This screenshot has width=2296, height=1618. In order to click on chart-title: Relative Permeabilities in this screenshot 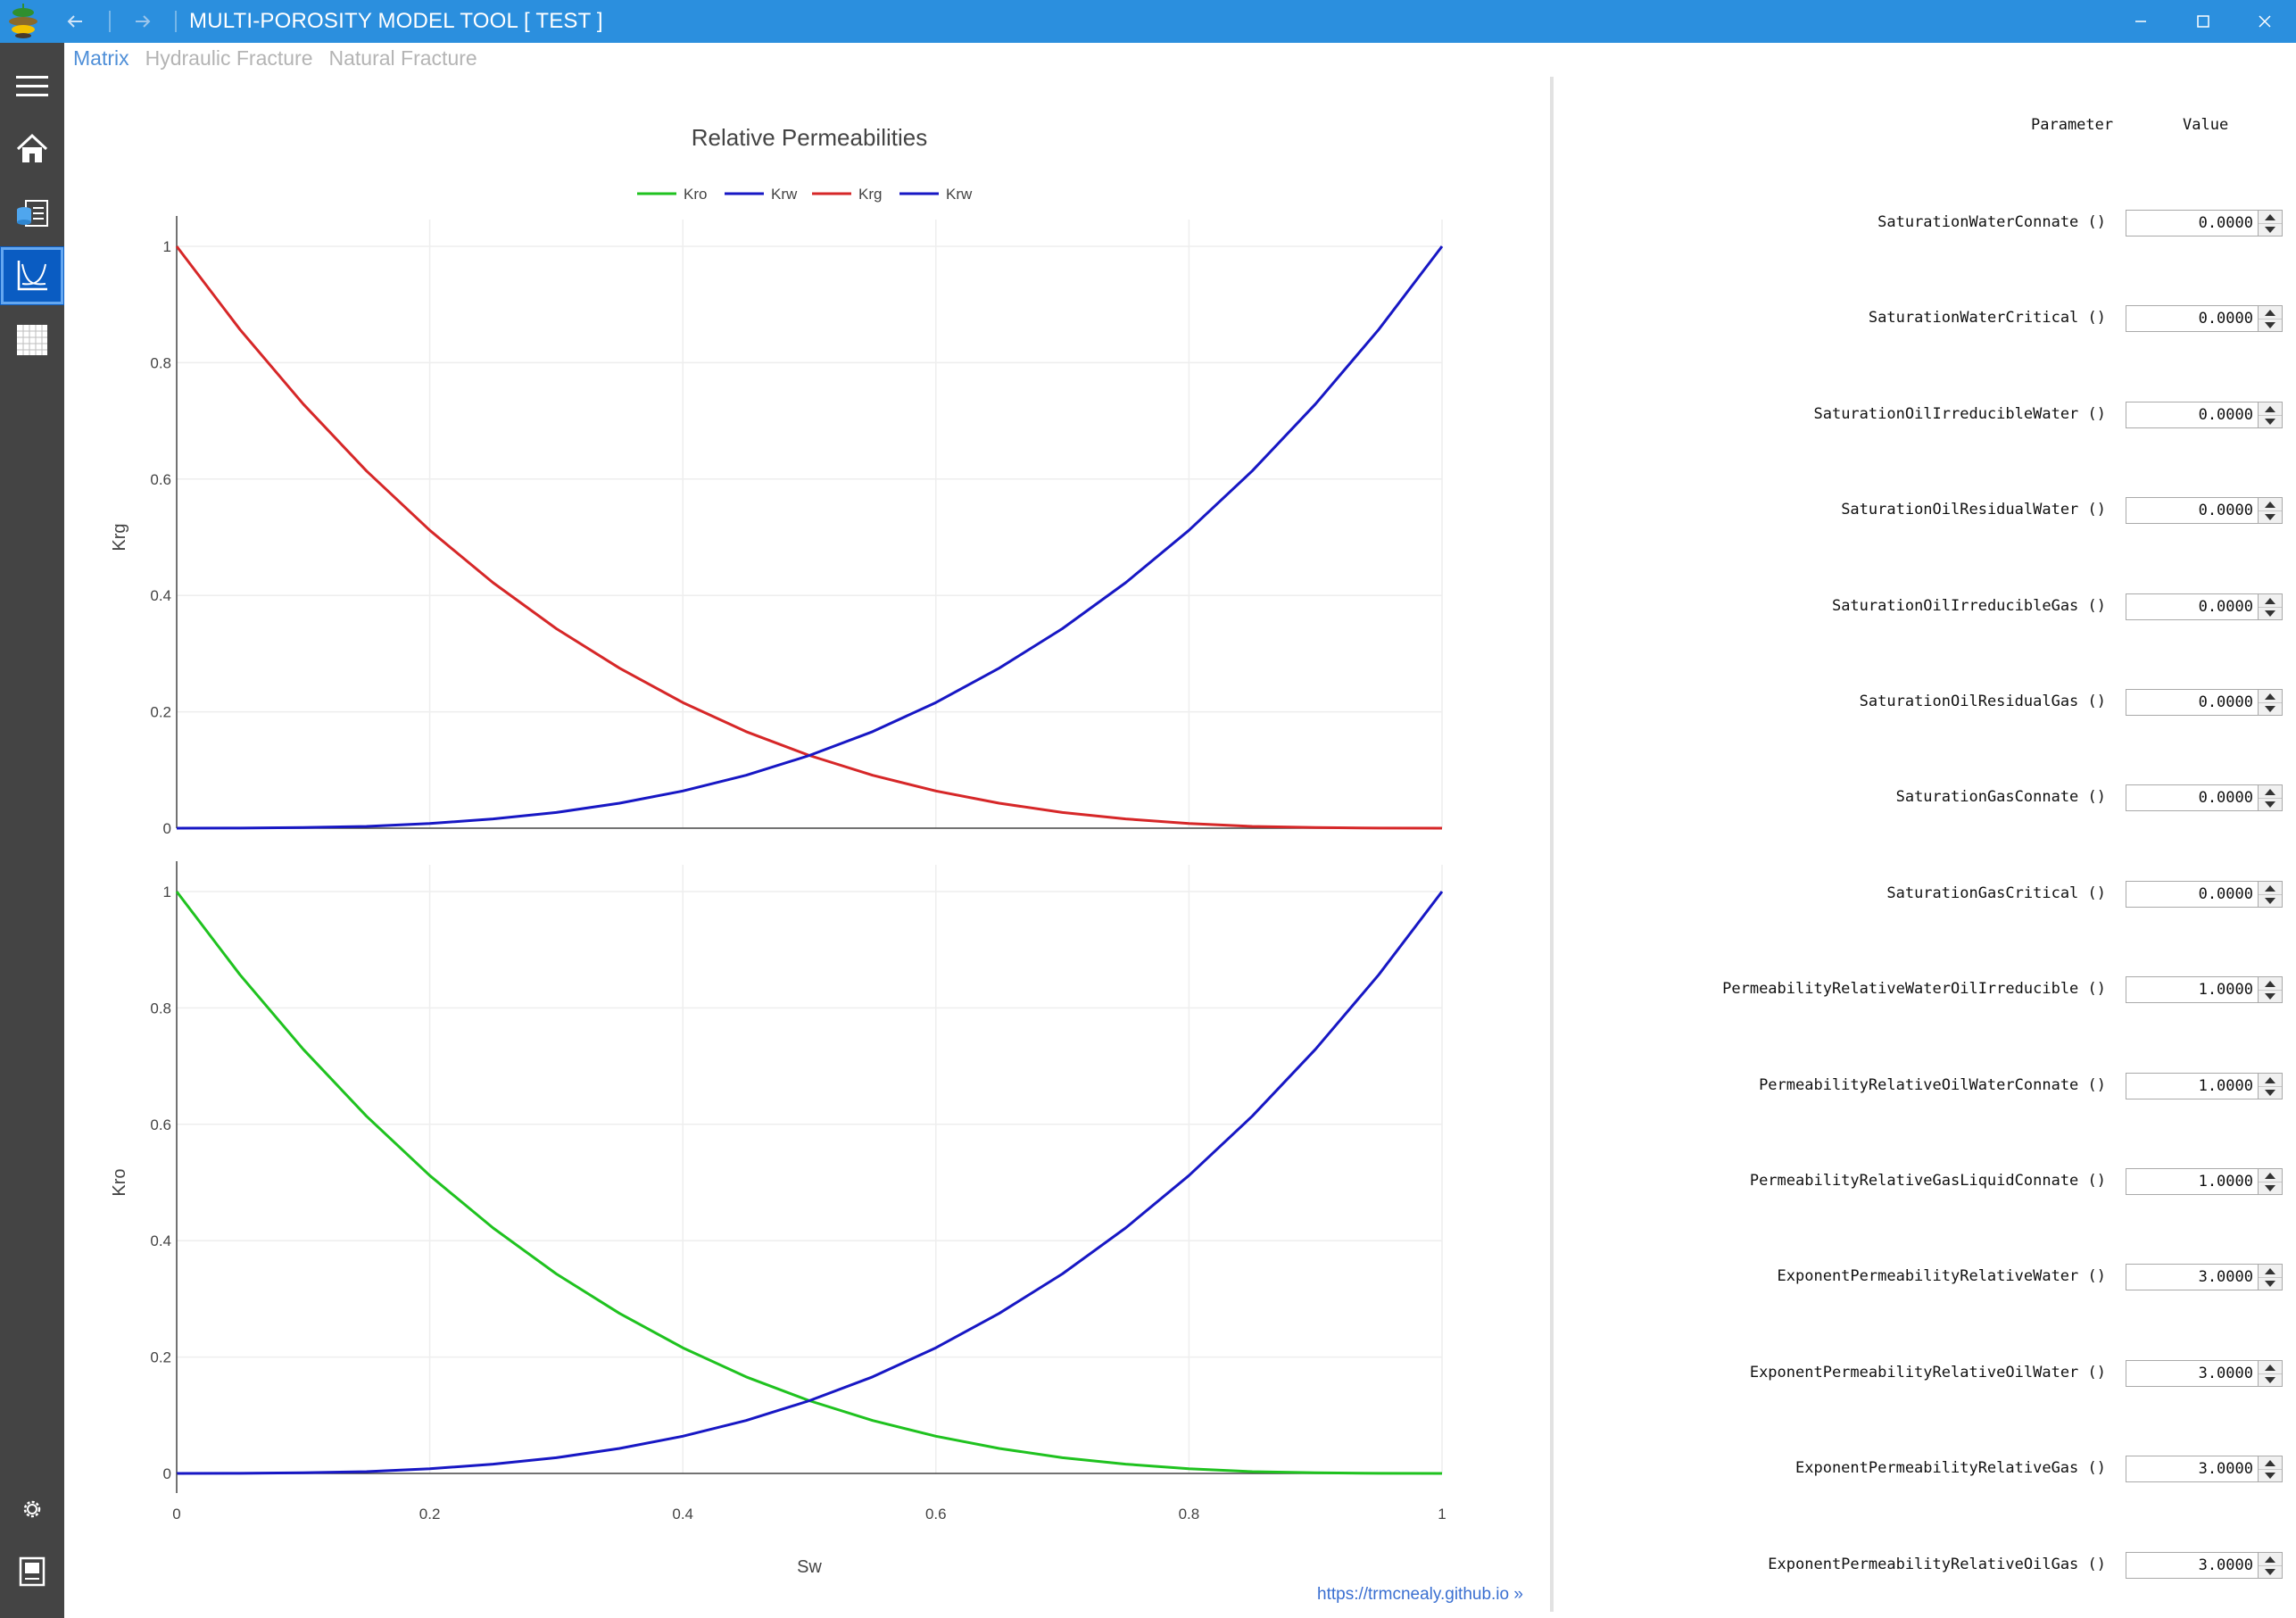, I will do `click(809, 137)`.